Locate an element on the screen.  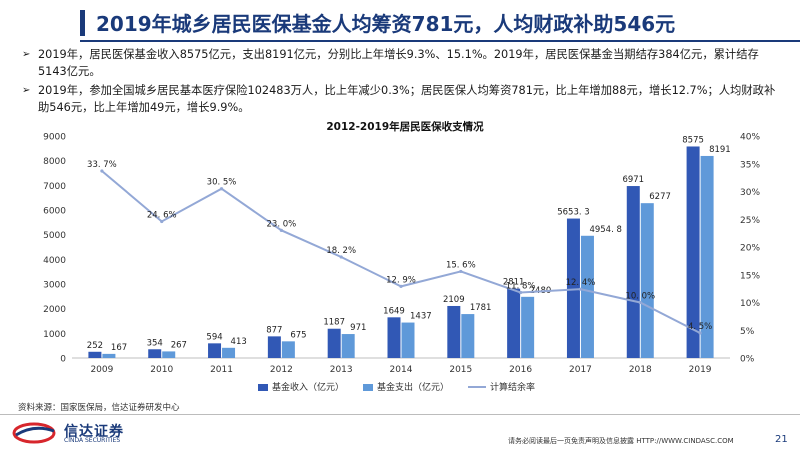
surplus-rate-label: 23. 0% is located at coordinates (282, 224).